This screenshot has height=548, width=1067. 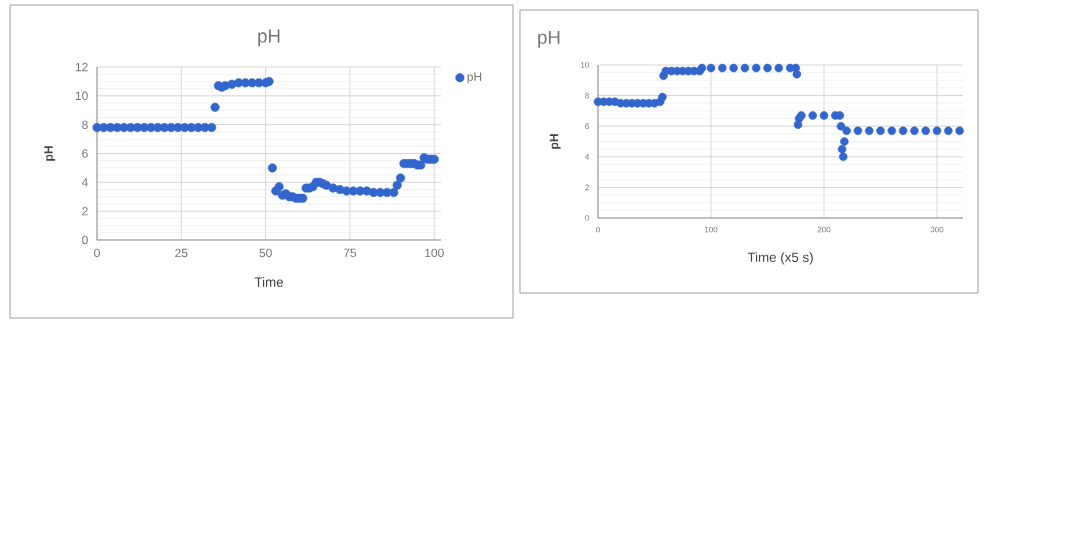 I want to click on x-tick-label: 25, so click(x=181, y=253).